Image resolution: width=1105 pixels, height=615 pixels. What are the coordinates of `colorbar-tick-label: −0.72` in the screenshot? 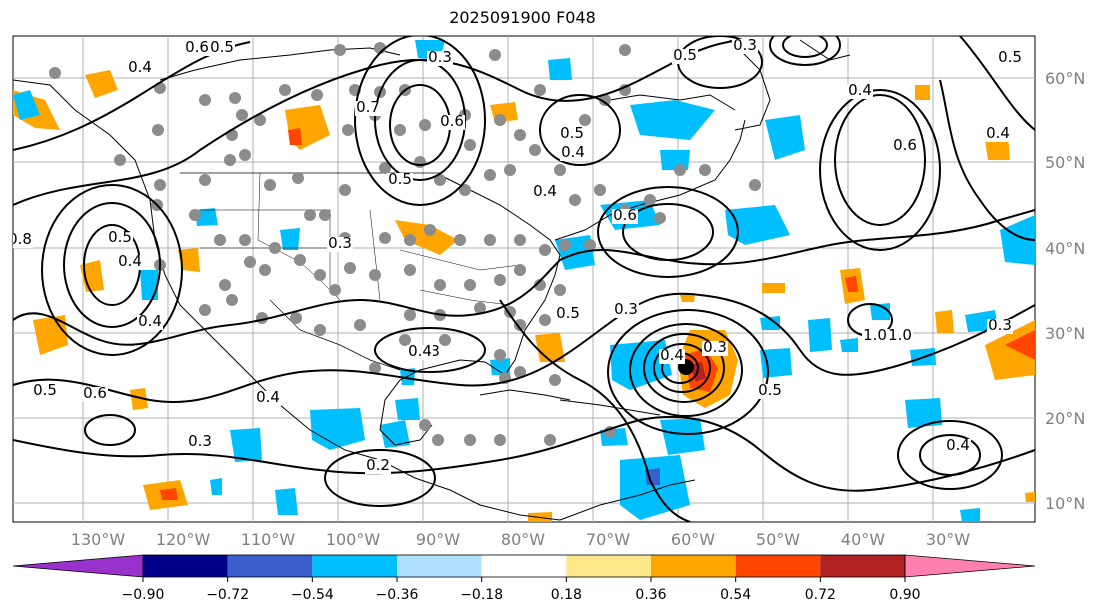 It's located at (227, 595).